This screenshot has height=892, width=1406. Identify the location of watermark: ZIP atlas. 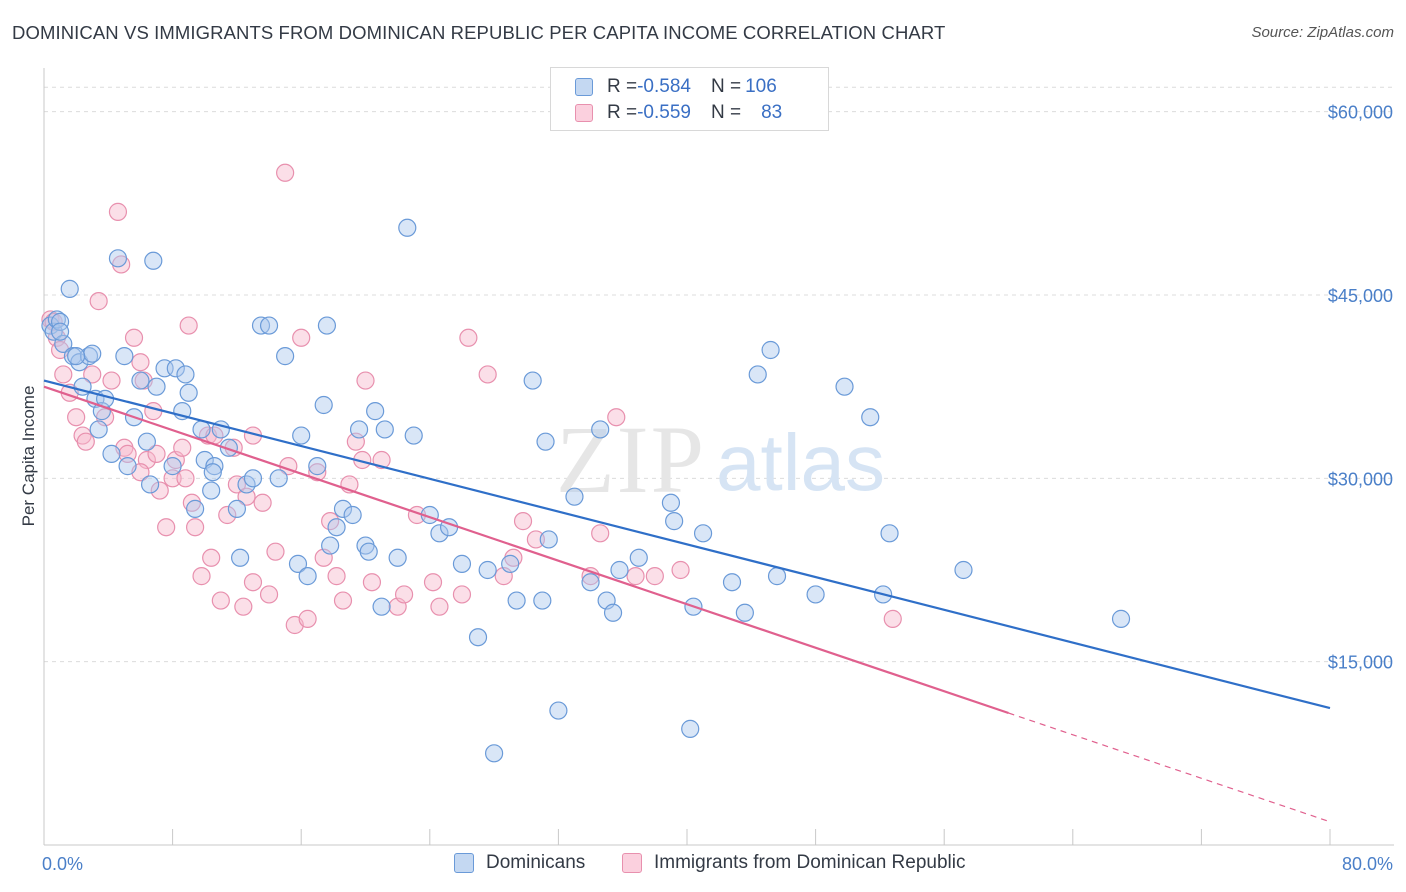
(720, 459).